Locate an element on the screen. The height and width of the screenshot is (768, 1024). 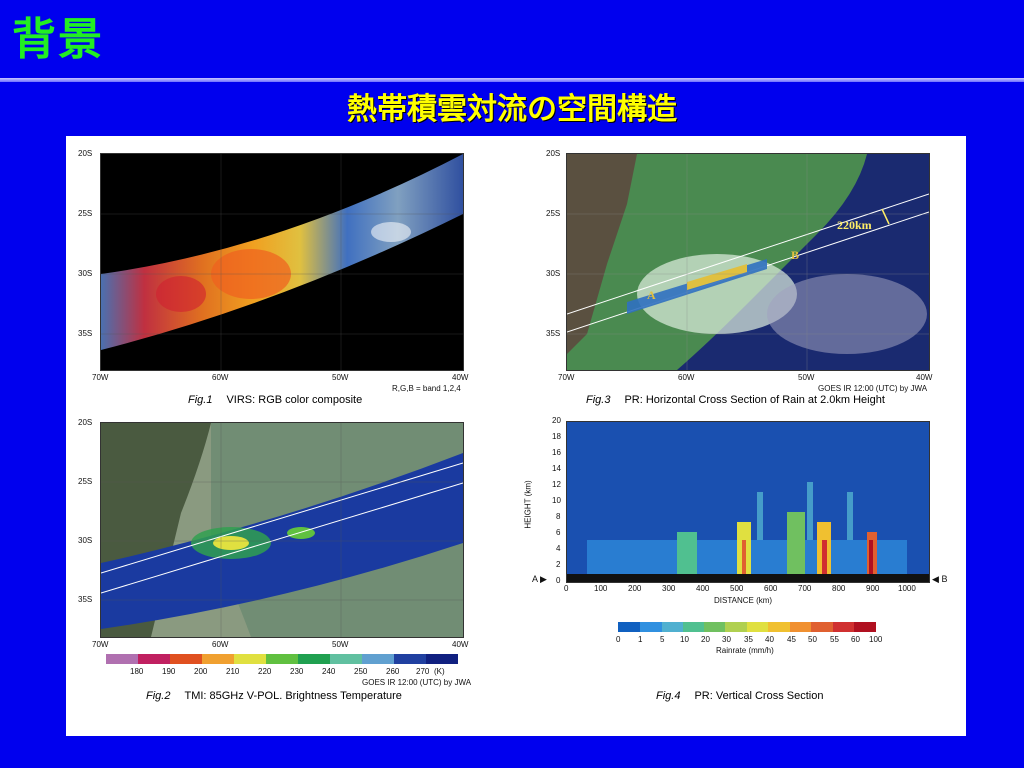
colorbar-title: Rainrate (mm/h) is located at coordinates (745, 650).